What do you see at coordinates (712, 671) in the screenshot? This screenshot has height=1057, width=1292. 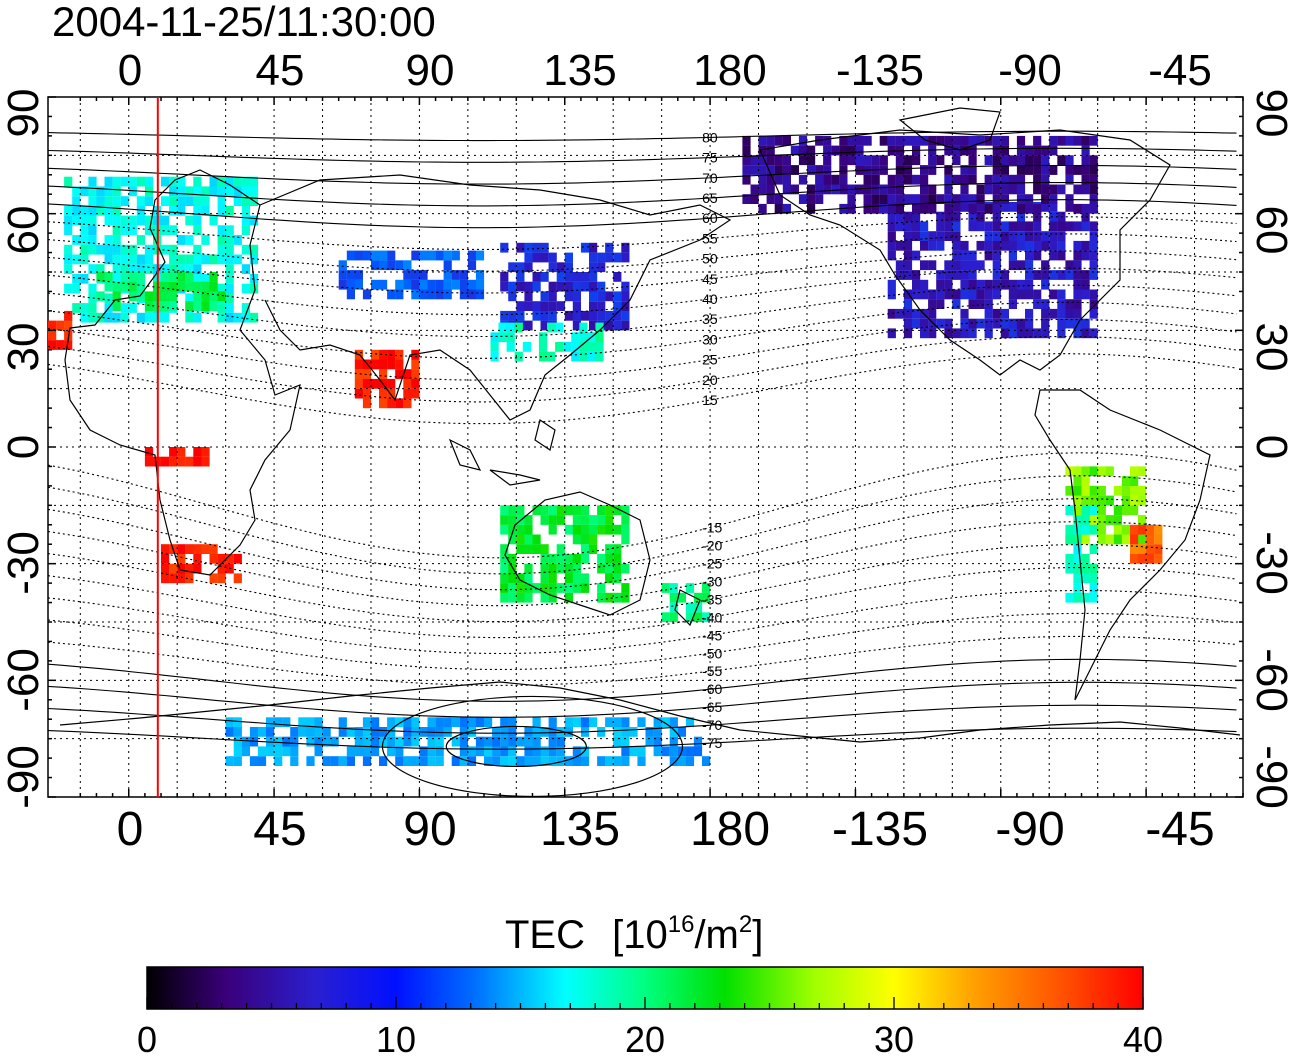 I see `magnetic-latitude-label: -55` at bounding box center [712, 671].